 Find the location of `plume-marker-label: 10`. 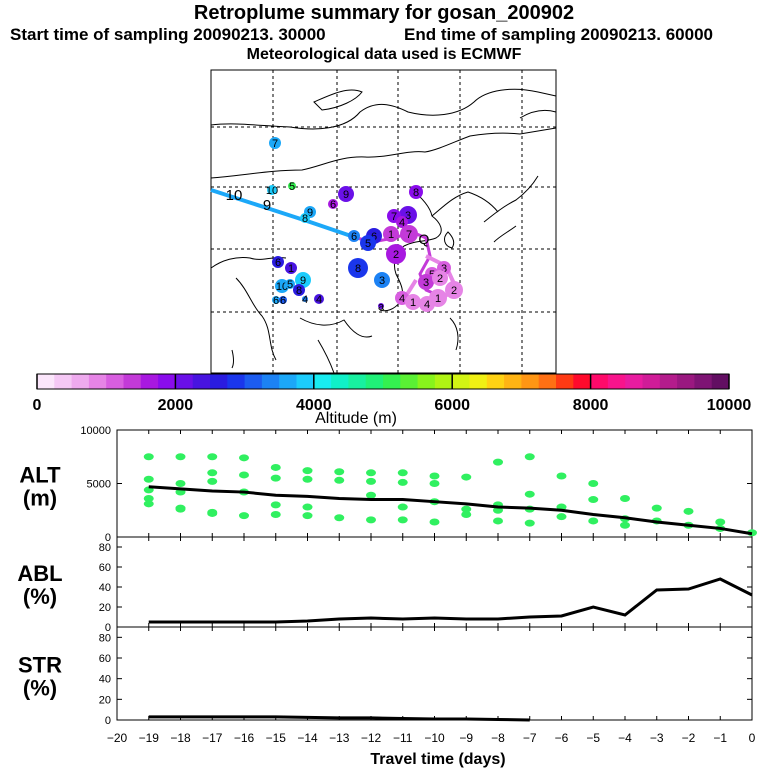

plume-marker-label: 10 is located at coordinates (272, 191).